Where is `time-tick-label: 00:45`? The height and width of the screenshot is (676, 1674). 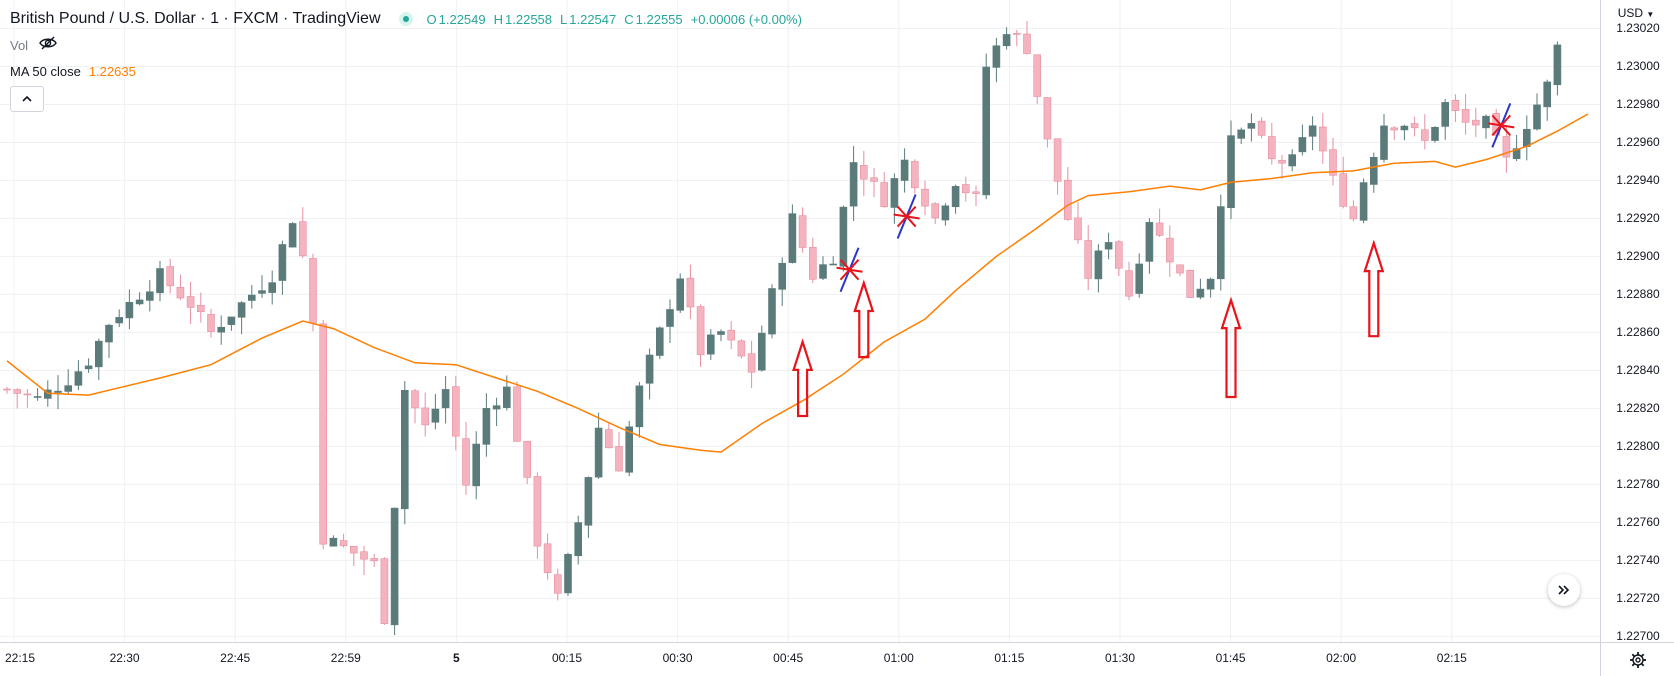
time-tick-label: 00:45 is located at coordinates (788, 658).